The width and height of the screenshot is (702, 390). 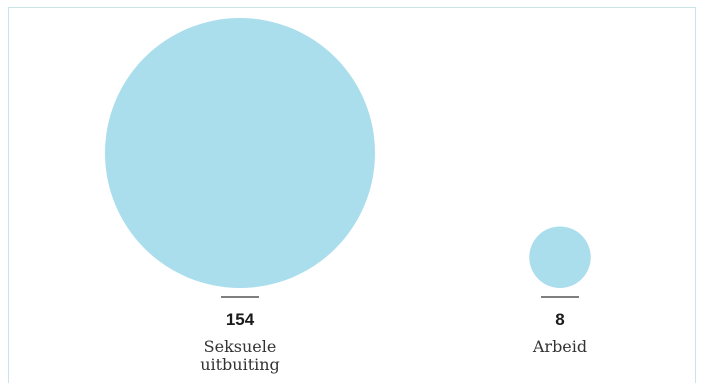 What do you see at coordinates (559, 346) in the screenshot?
I see `category-label-1-0: Arbeid` at bounding box center [559, 346].